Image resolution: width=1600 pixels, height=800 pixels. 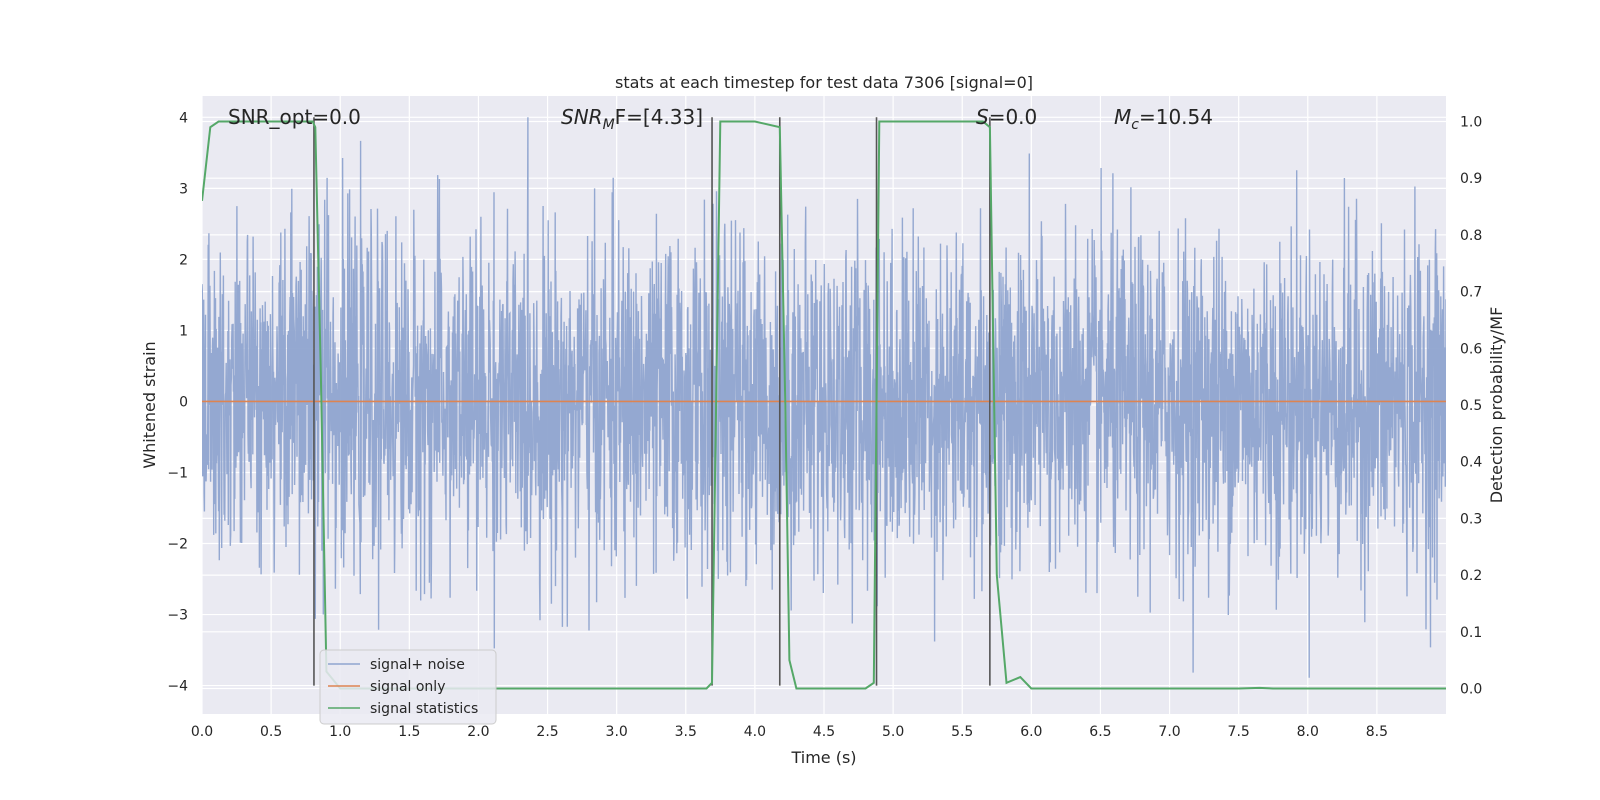 What do you see at coordinates (1100, 732) in the screenshot?
I see `x-tick-label: 6.5` at bounding box center [1100, 732].